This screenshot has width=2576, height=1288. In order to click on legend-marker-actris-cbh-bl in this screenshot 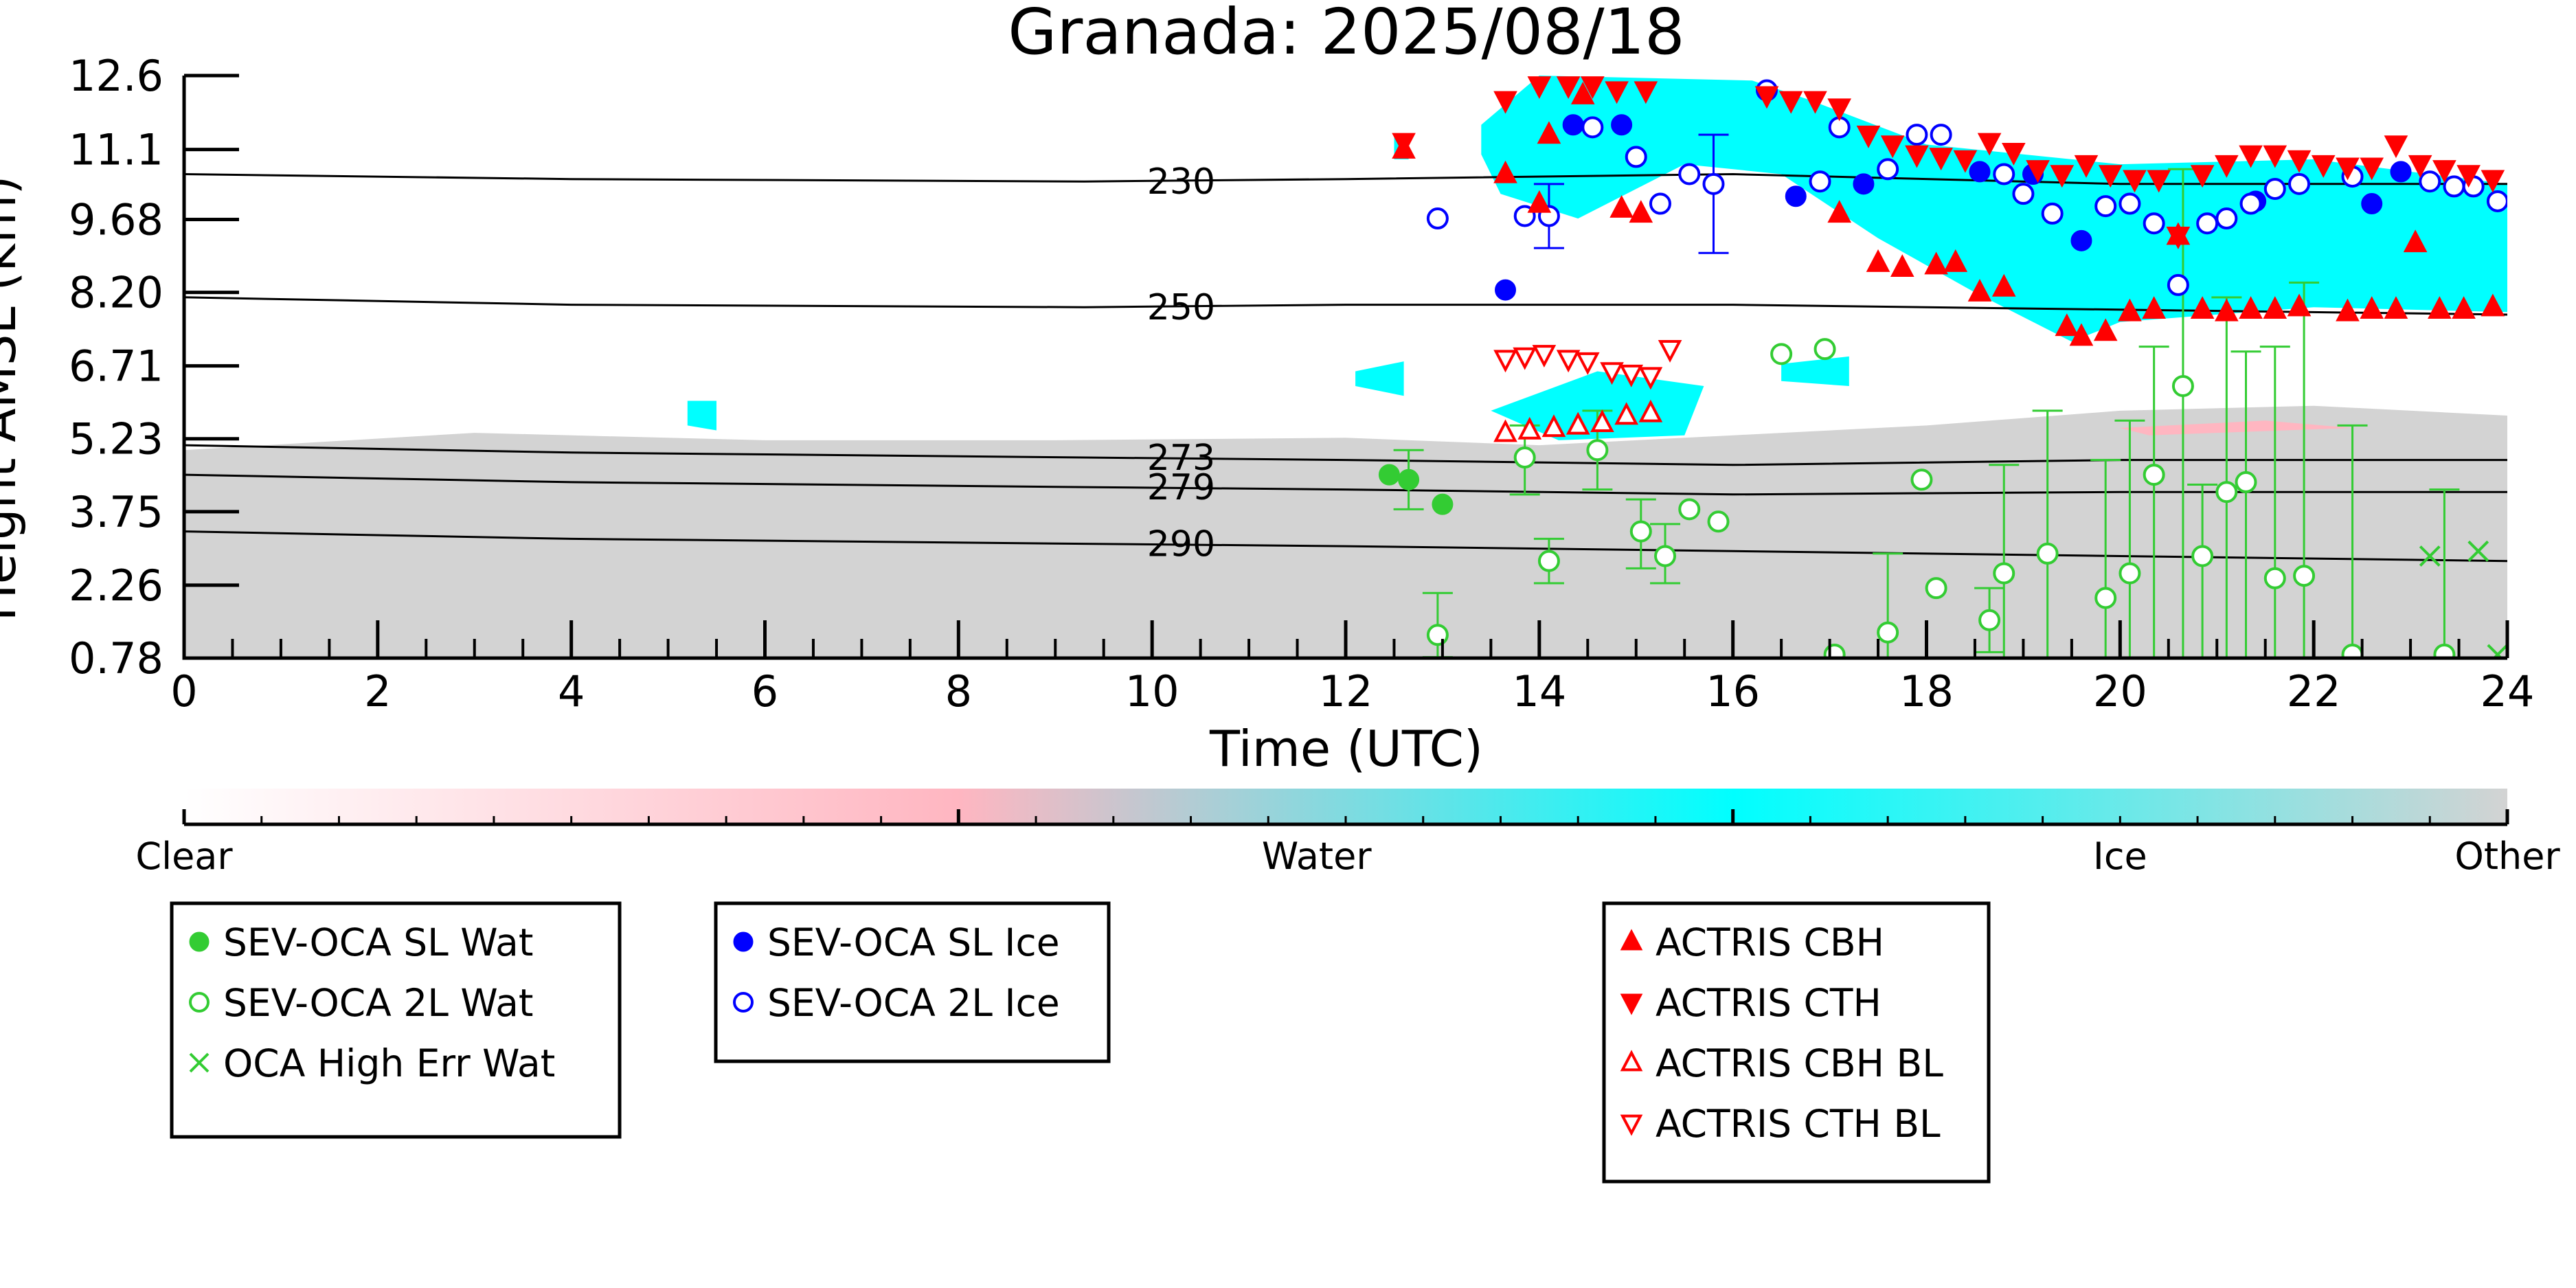, I will do `click(1631, 1061)`.